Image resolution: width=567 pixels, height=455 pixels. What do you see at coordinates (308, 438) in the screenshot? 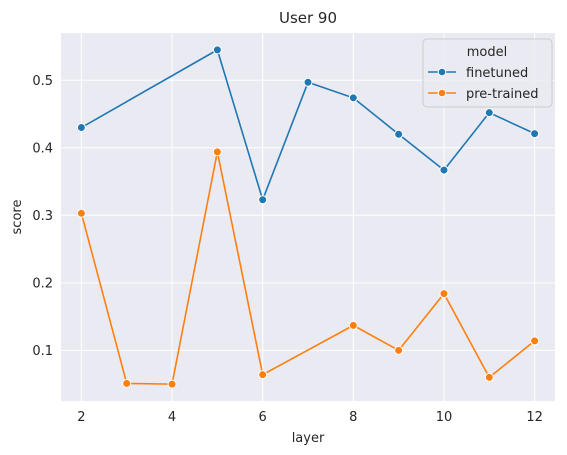
I see `x-axis-label: layer` at bounding box center [308, 438].